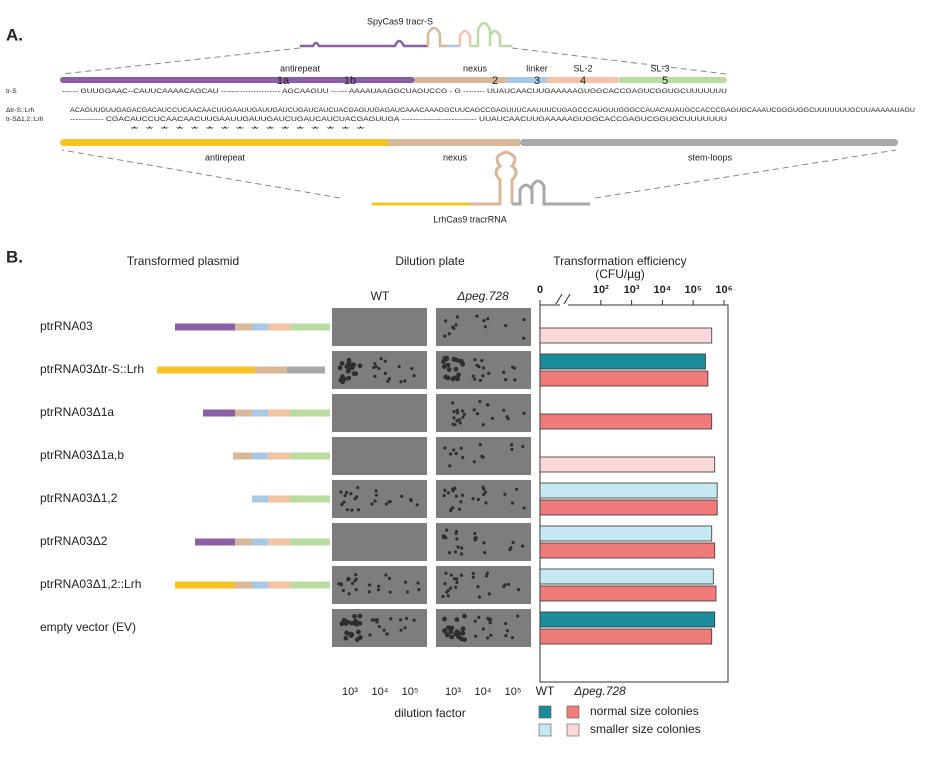  Describe the element at coordinates (410, 692) in the screenshot. I see `dilution: 10⁵` at that location.